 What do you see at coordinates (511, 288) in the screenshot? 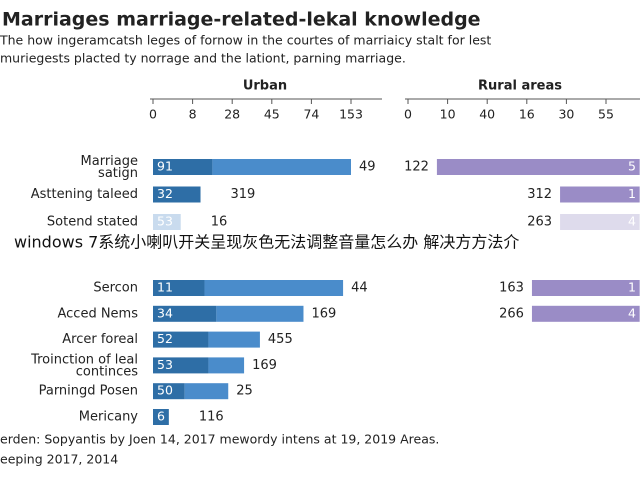
I see `bar-start-label: 163` at bounding box center [511, 288].